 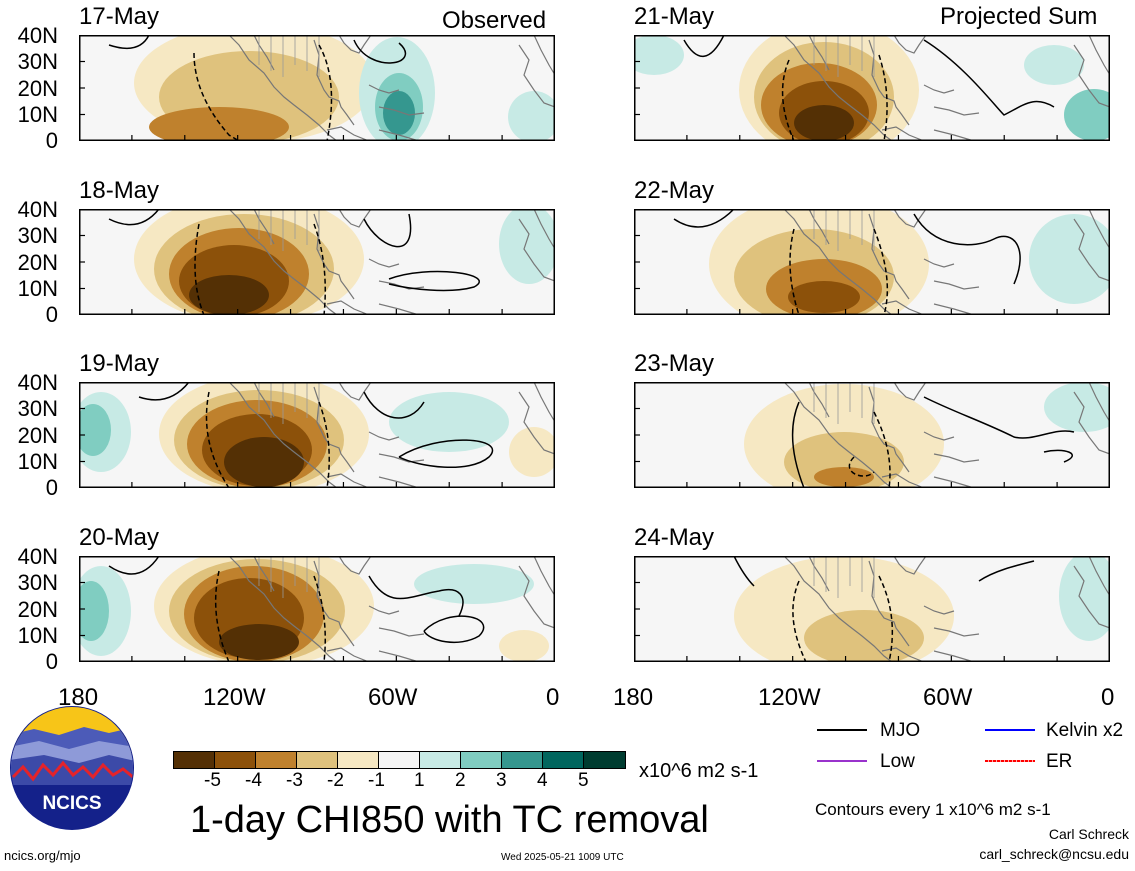 I want to click on colorbar-tick-label: -3, so click(x=294, y=780).